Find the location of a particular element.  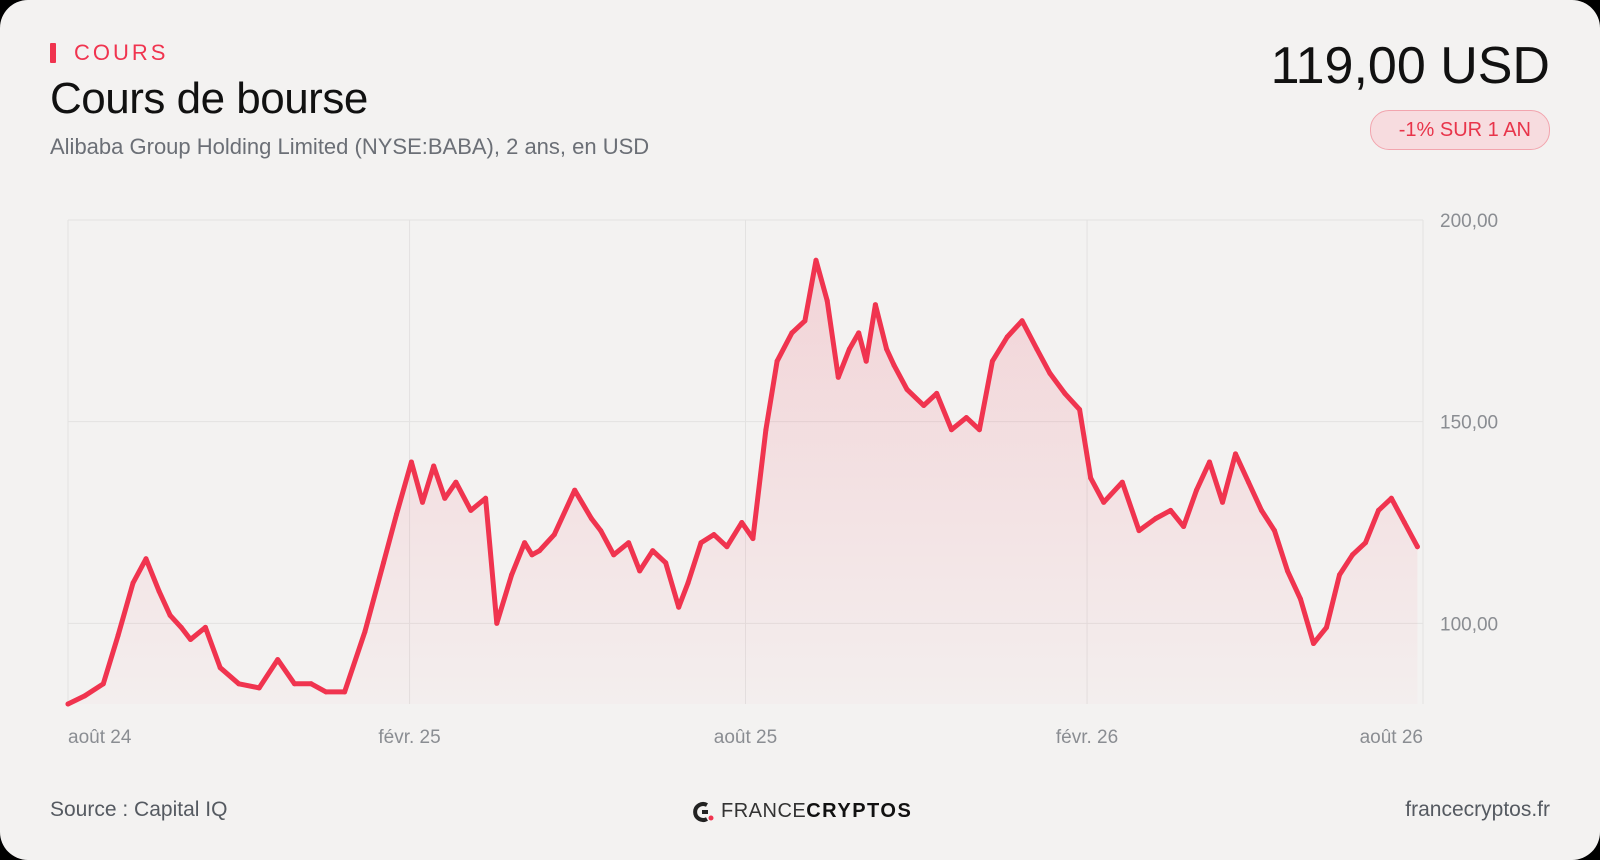

kicker-accent-bar is located at coordinates (53, 53).